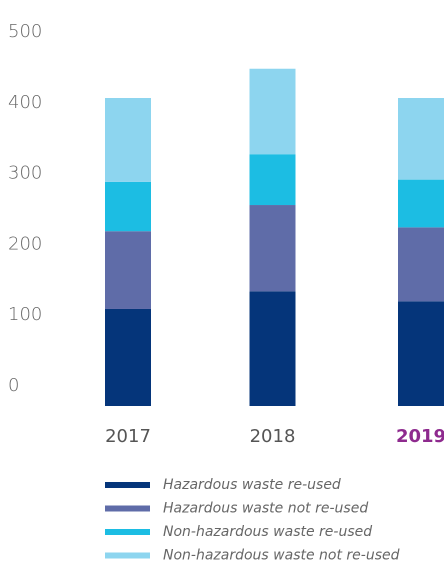 The image size is (444, 576). I want to click on y-tick-label: 400, so click(25, 102).